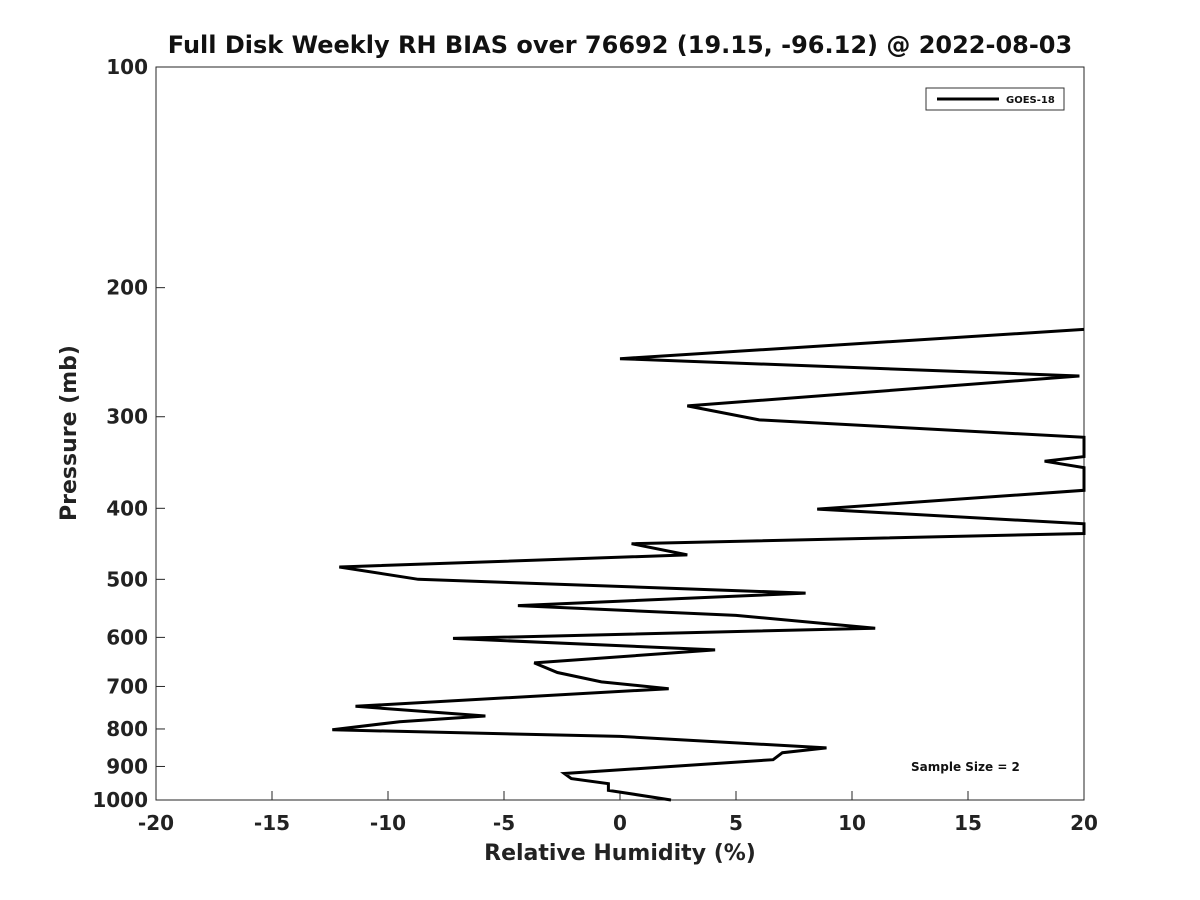  Describe the element at coordinates (968, 823) in the screenshot. I see `x-tick-label: 15` at that location.